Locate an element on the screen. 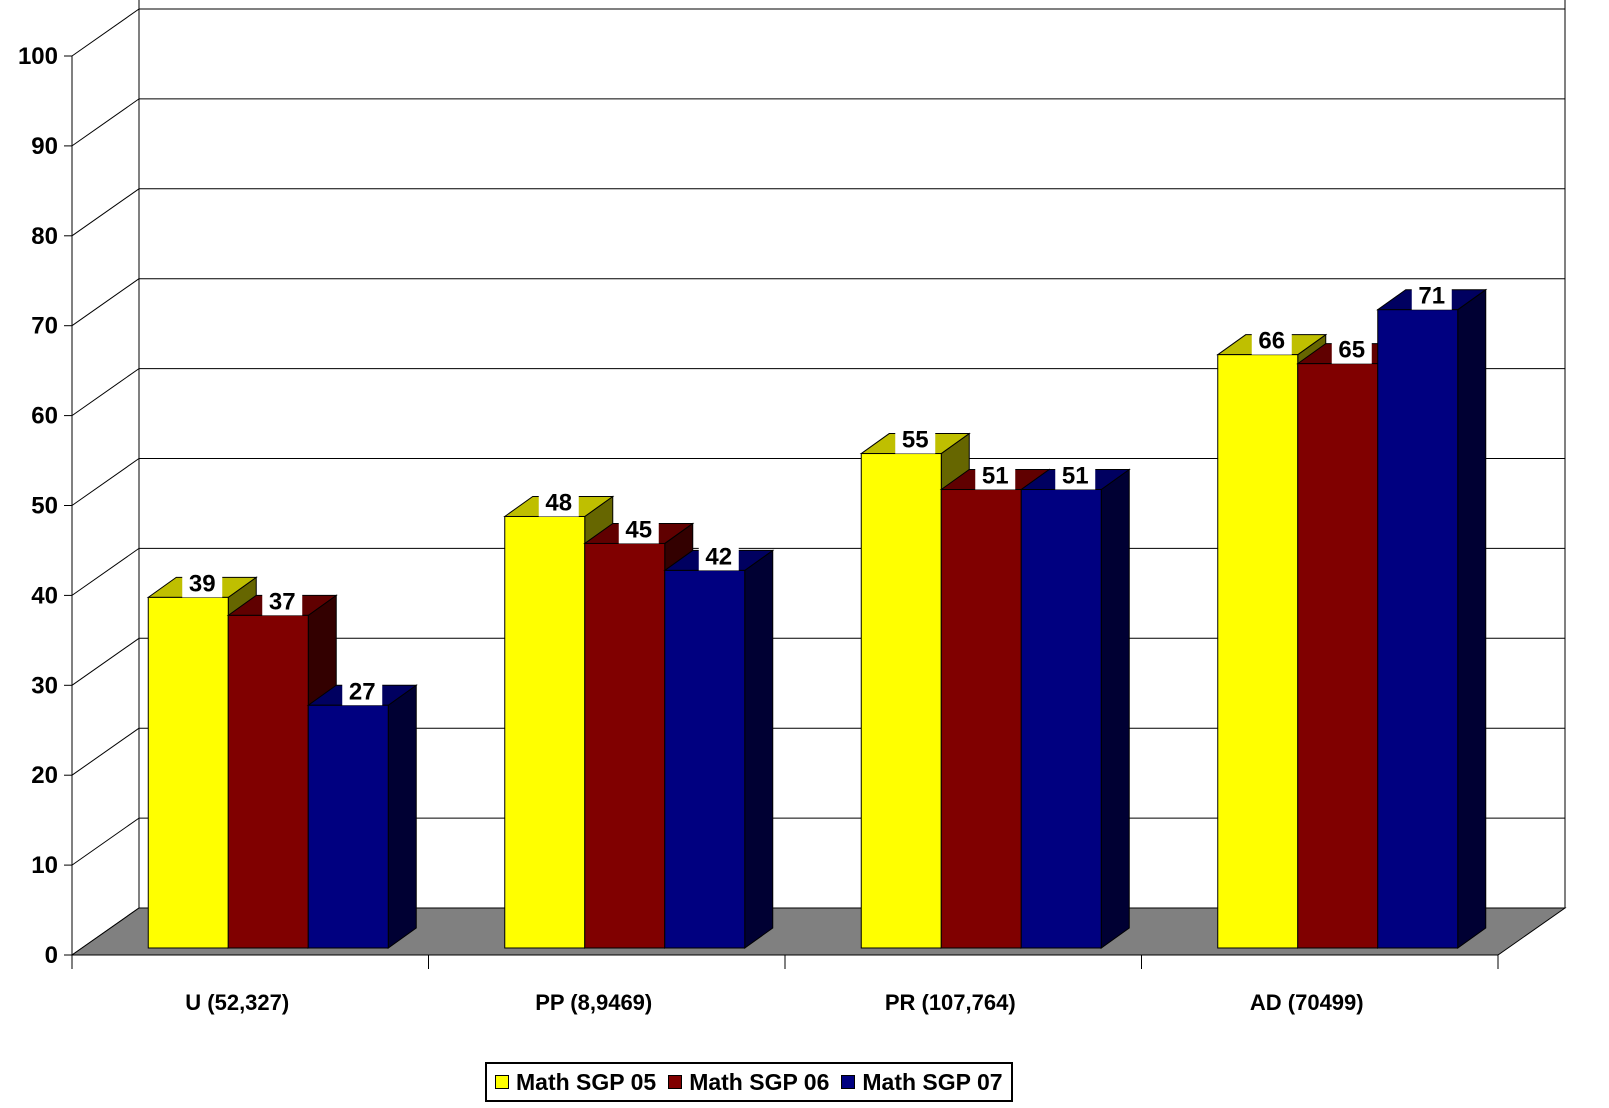  y-tick-label: 0 is located at coordinates (51, 955).